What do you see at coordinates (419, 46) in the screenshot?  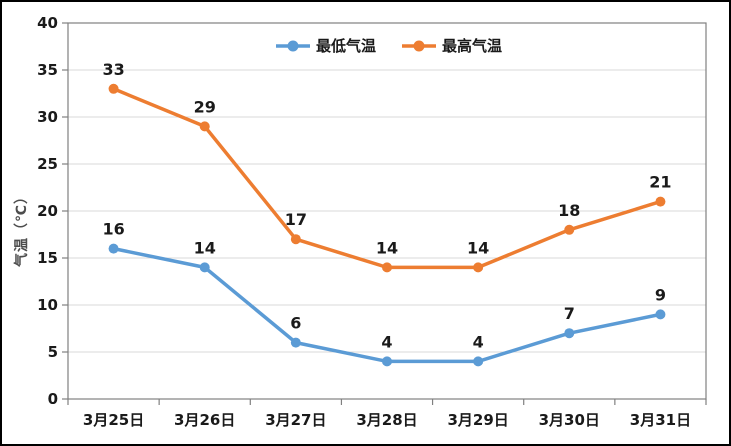 I see `max-temp-legend-marker` at bounding box center [419, 46].